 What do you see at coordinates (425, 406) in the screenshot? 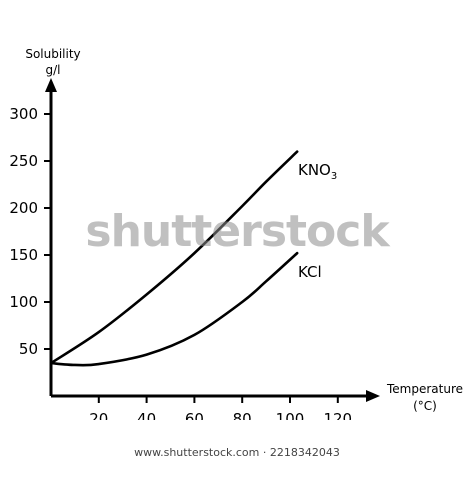
I see `x-axis-title-line2: (°C)` at bounding box center [425, 406].